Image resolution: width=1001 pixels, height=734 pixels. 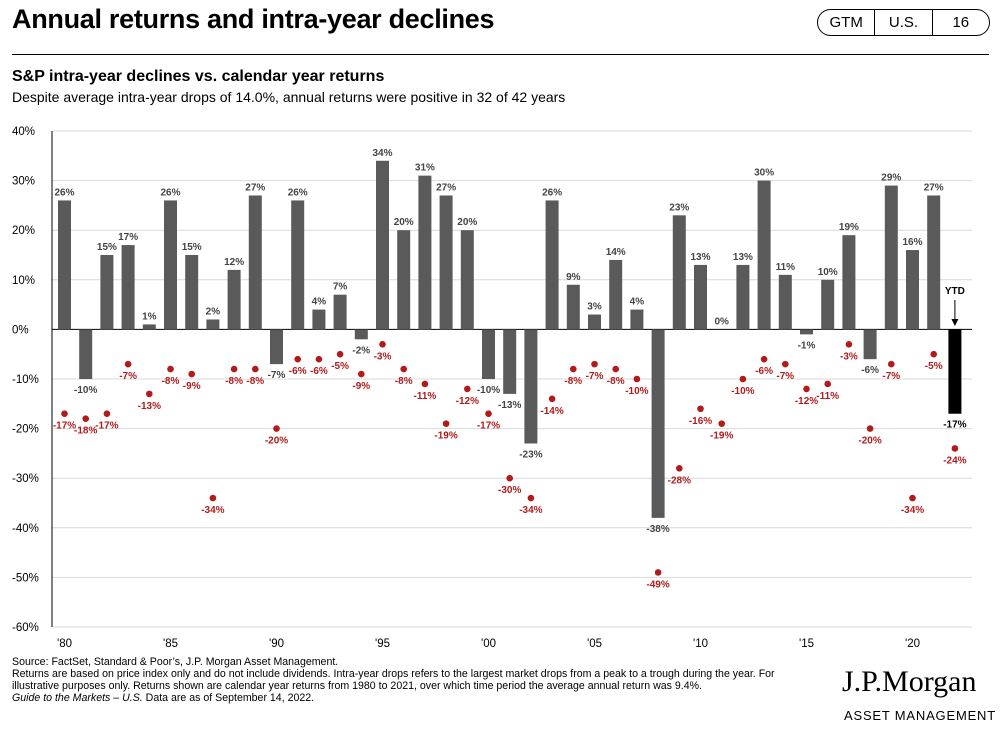 What do you see at coordinates (912, 644) in the screenshot?
I see `x-tick-label: '20` at bounding box center [912, 644].